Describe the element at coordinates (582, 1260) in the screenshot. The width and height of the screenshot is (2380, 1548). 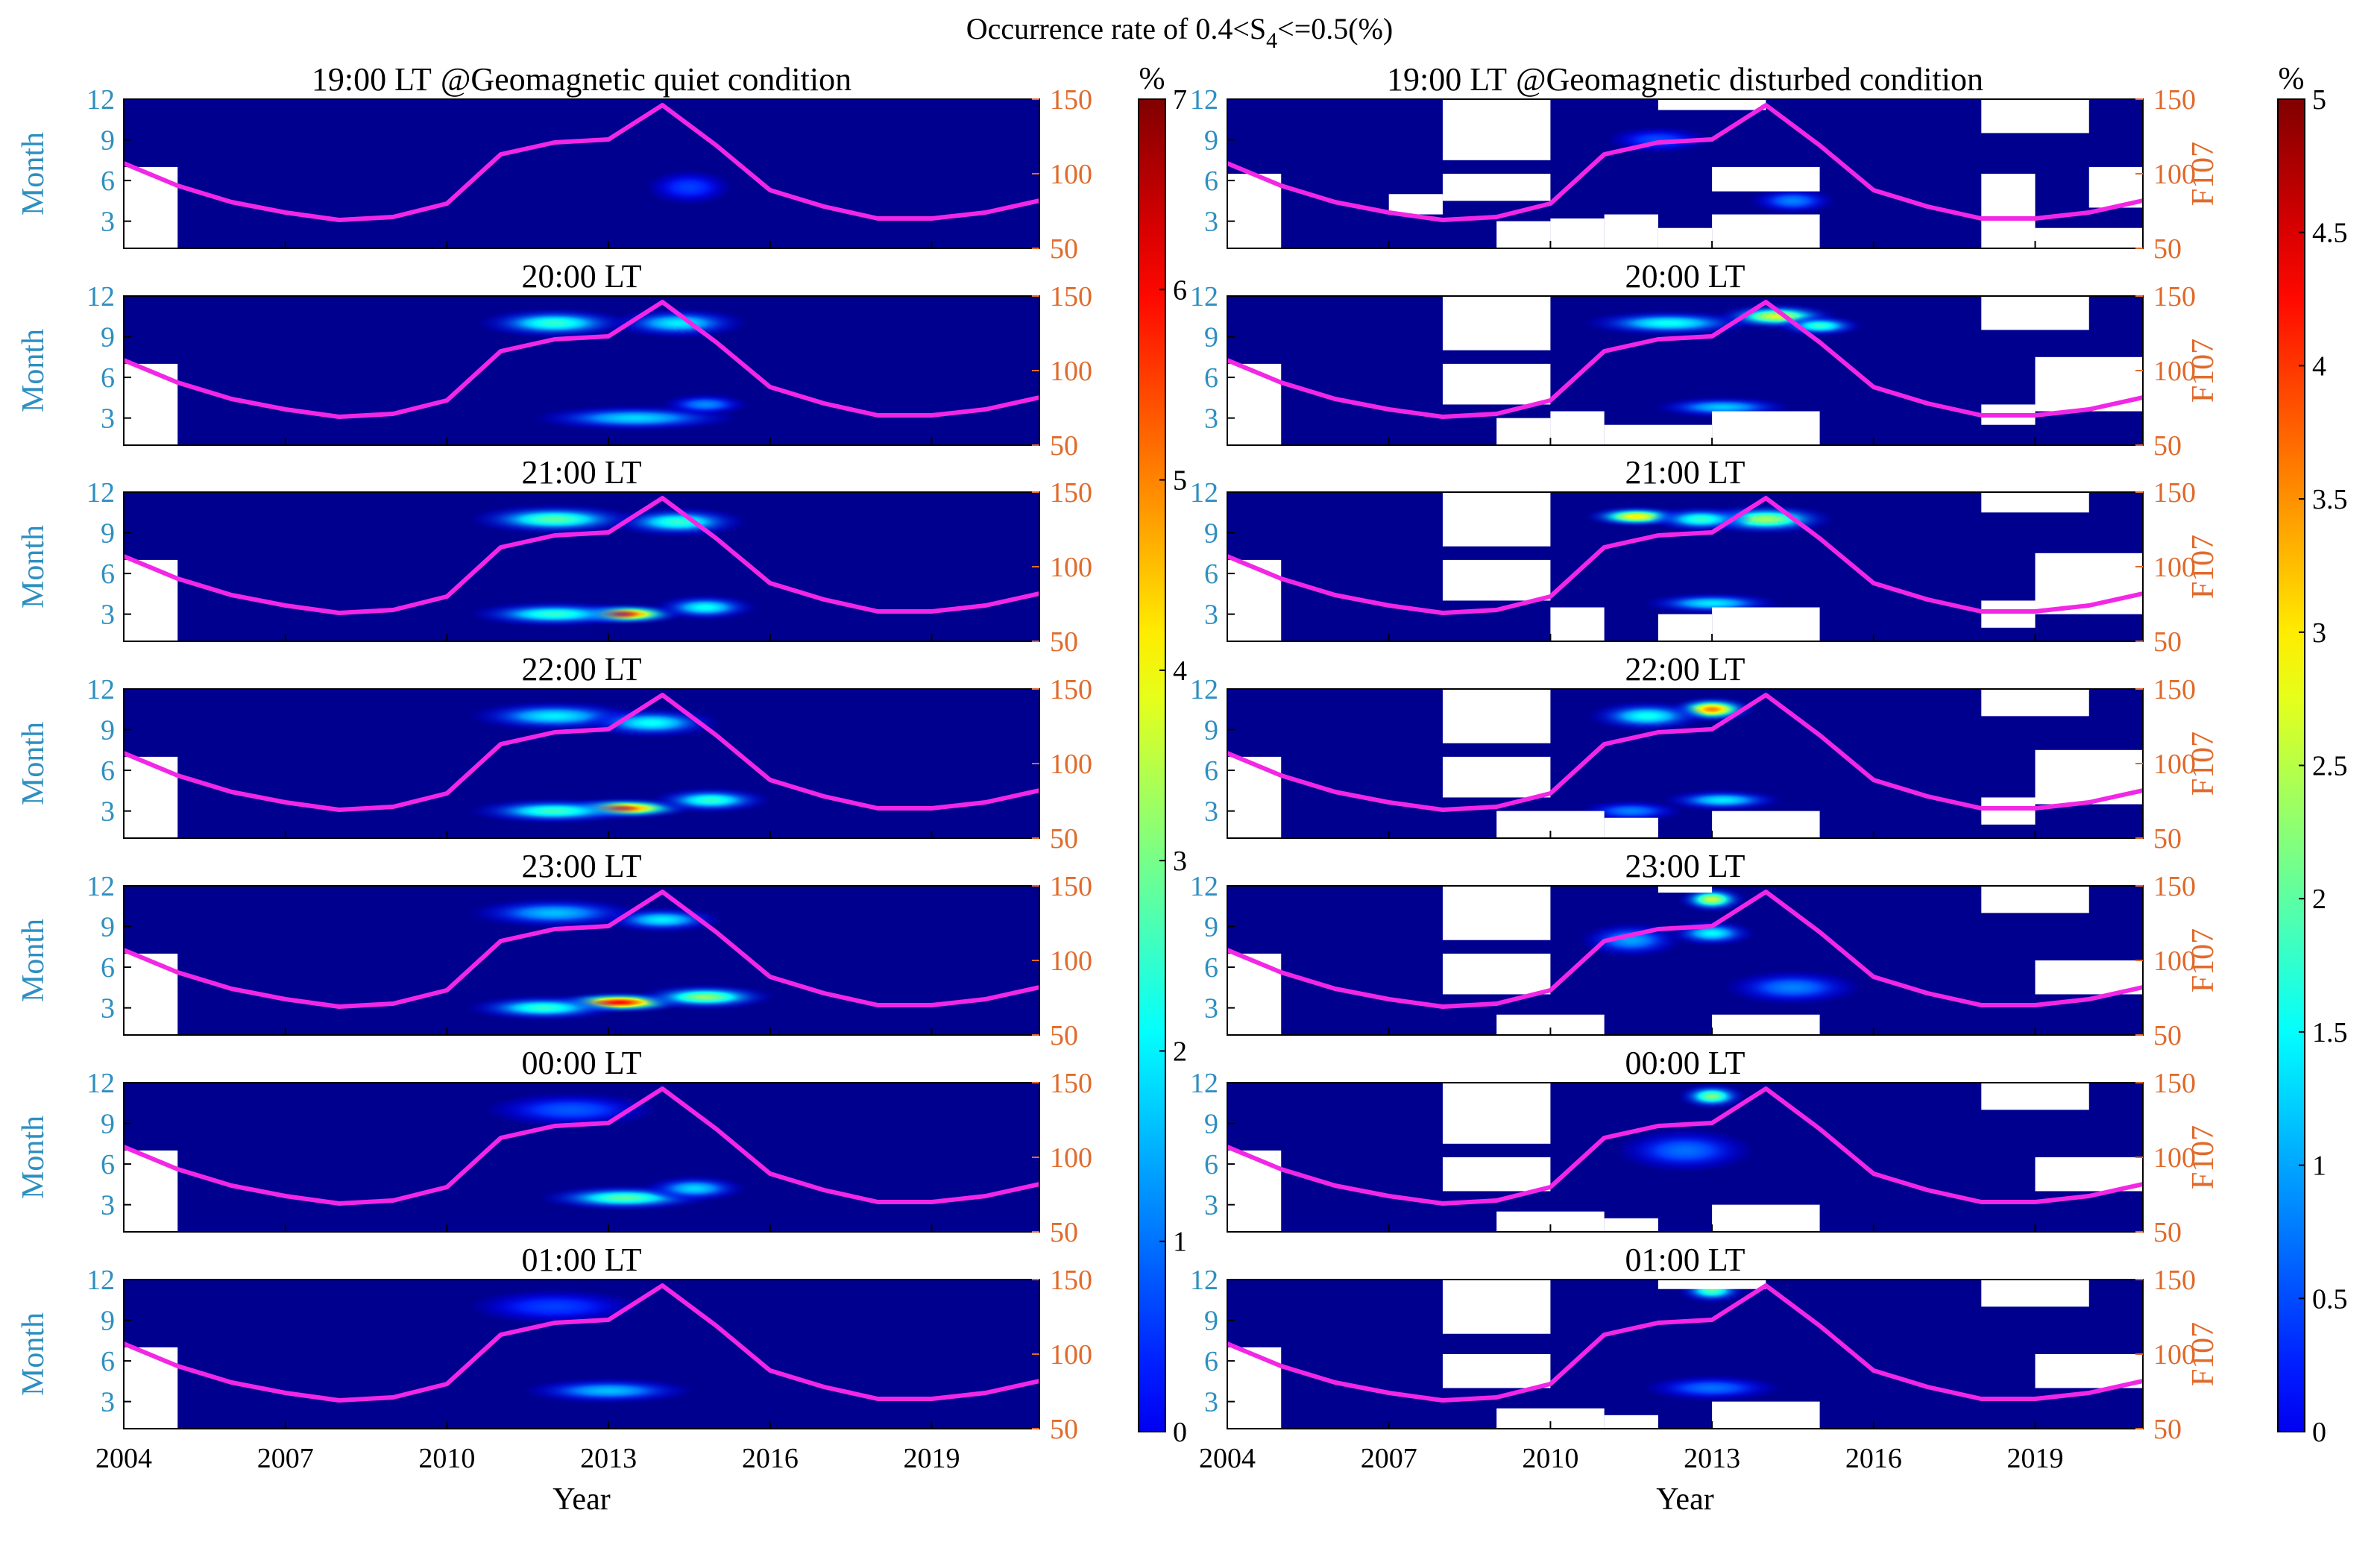
I see `panel-title-time: 01:00 LT` at that location.